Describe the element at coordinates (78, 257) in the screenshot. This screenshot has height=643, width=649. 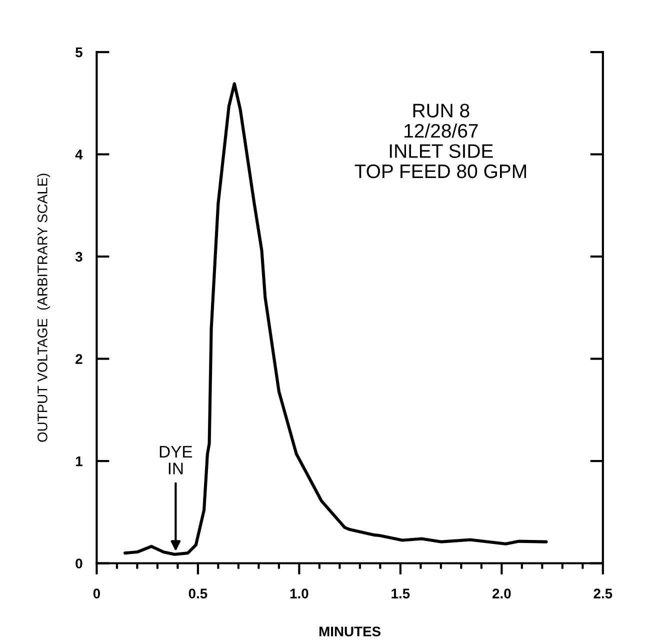
I see `y-tick-label: 3` at that location.